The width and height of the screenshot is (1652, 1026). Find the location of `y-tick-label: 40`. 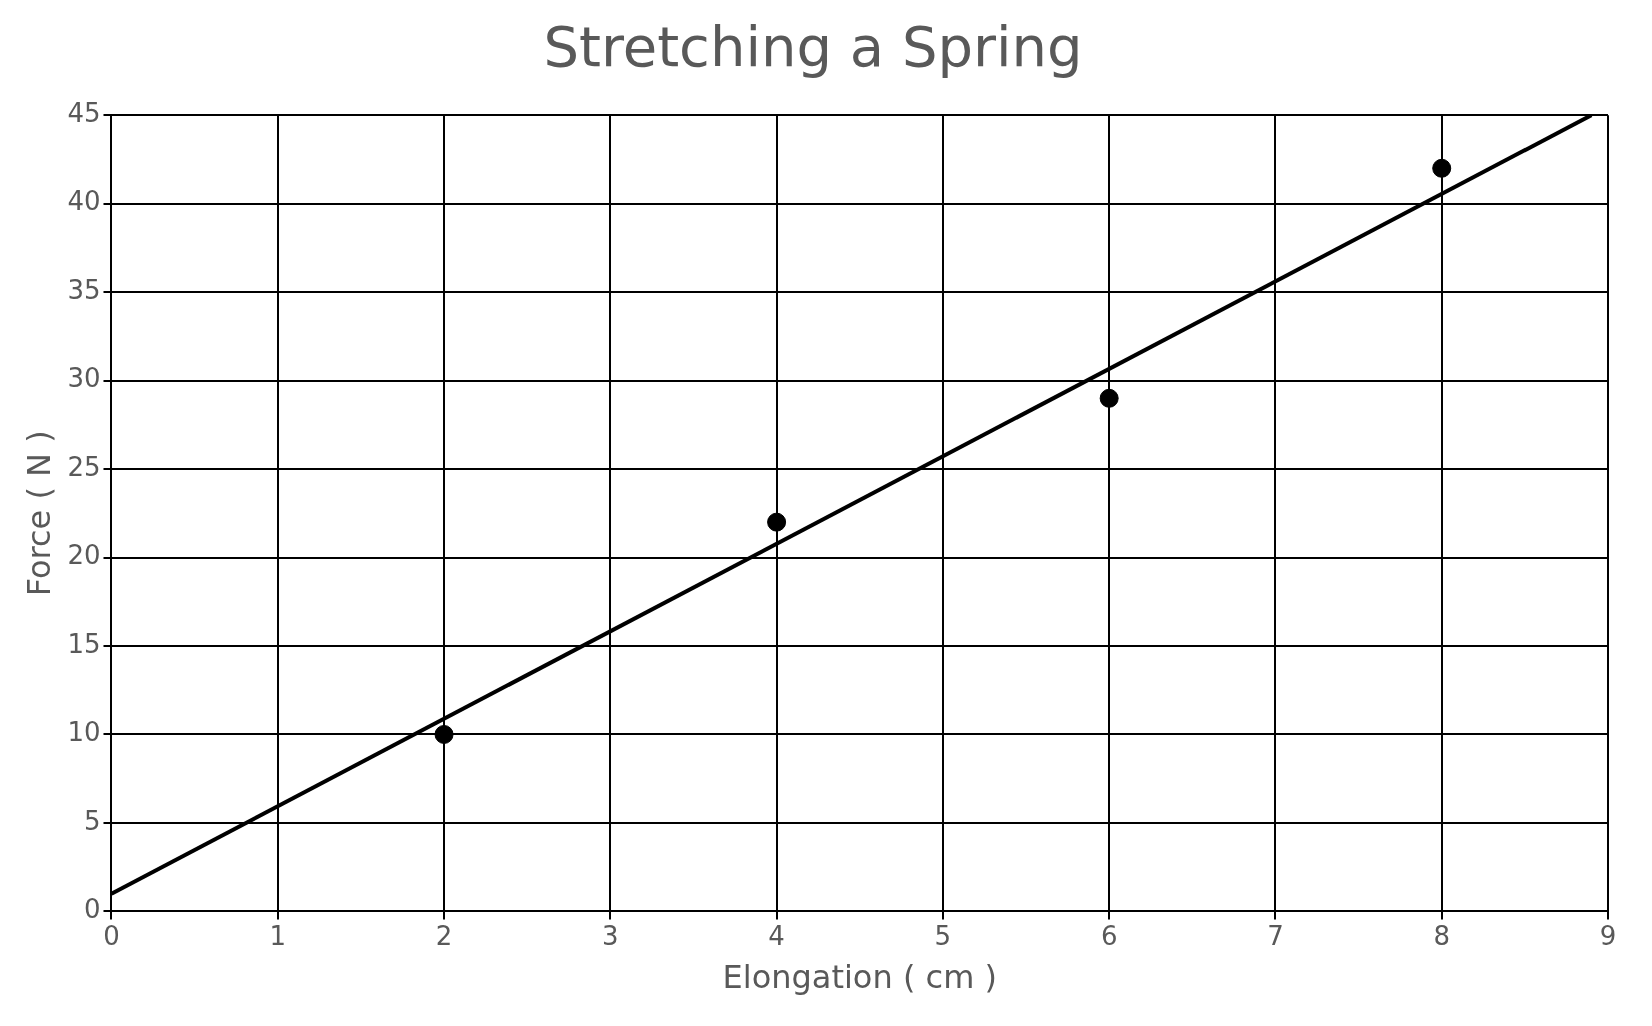

y-tick-label: 40 is located at coordinates (84, 201).